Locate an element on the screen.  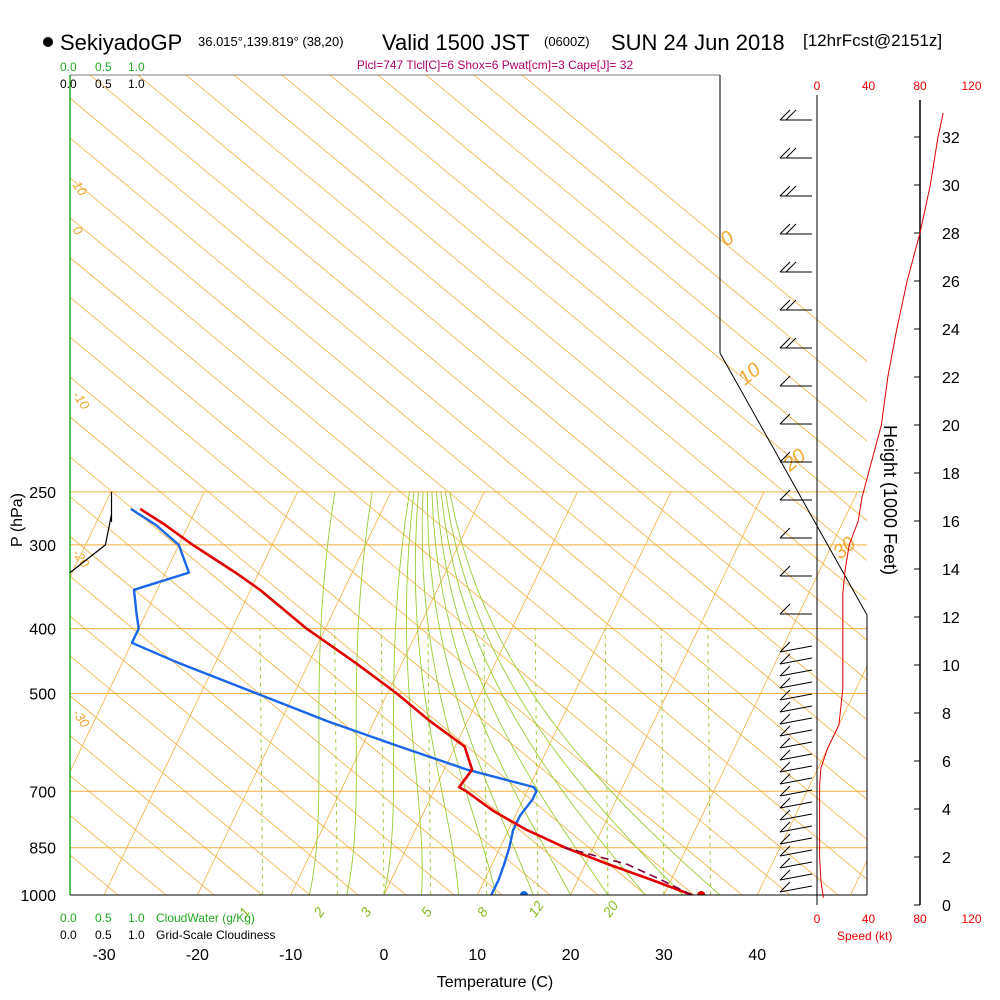
pressure-tick-label: 500 is located at coordinates (42, 694).